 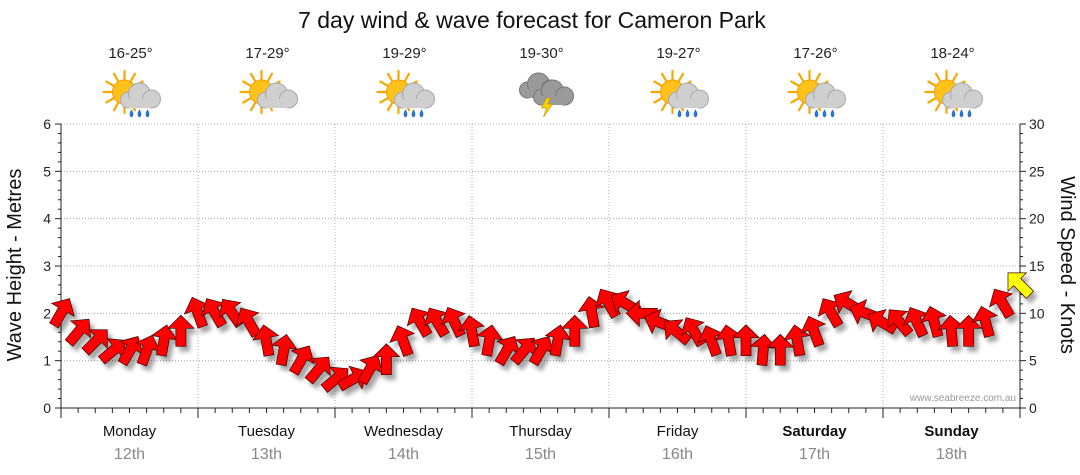 I want to click on temperature-range: 17-26°, so click(x=815, y=53).